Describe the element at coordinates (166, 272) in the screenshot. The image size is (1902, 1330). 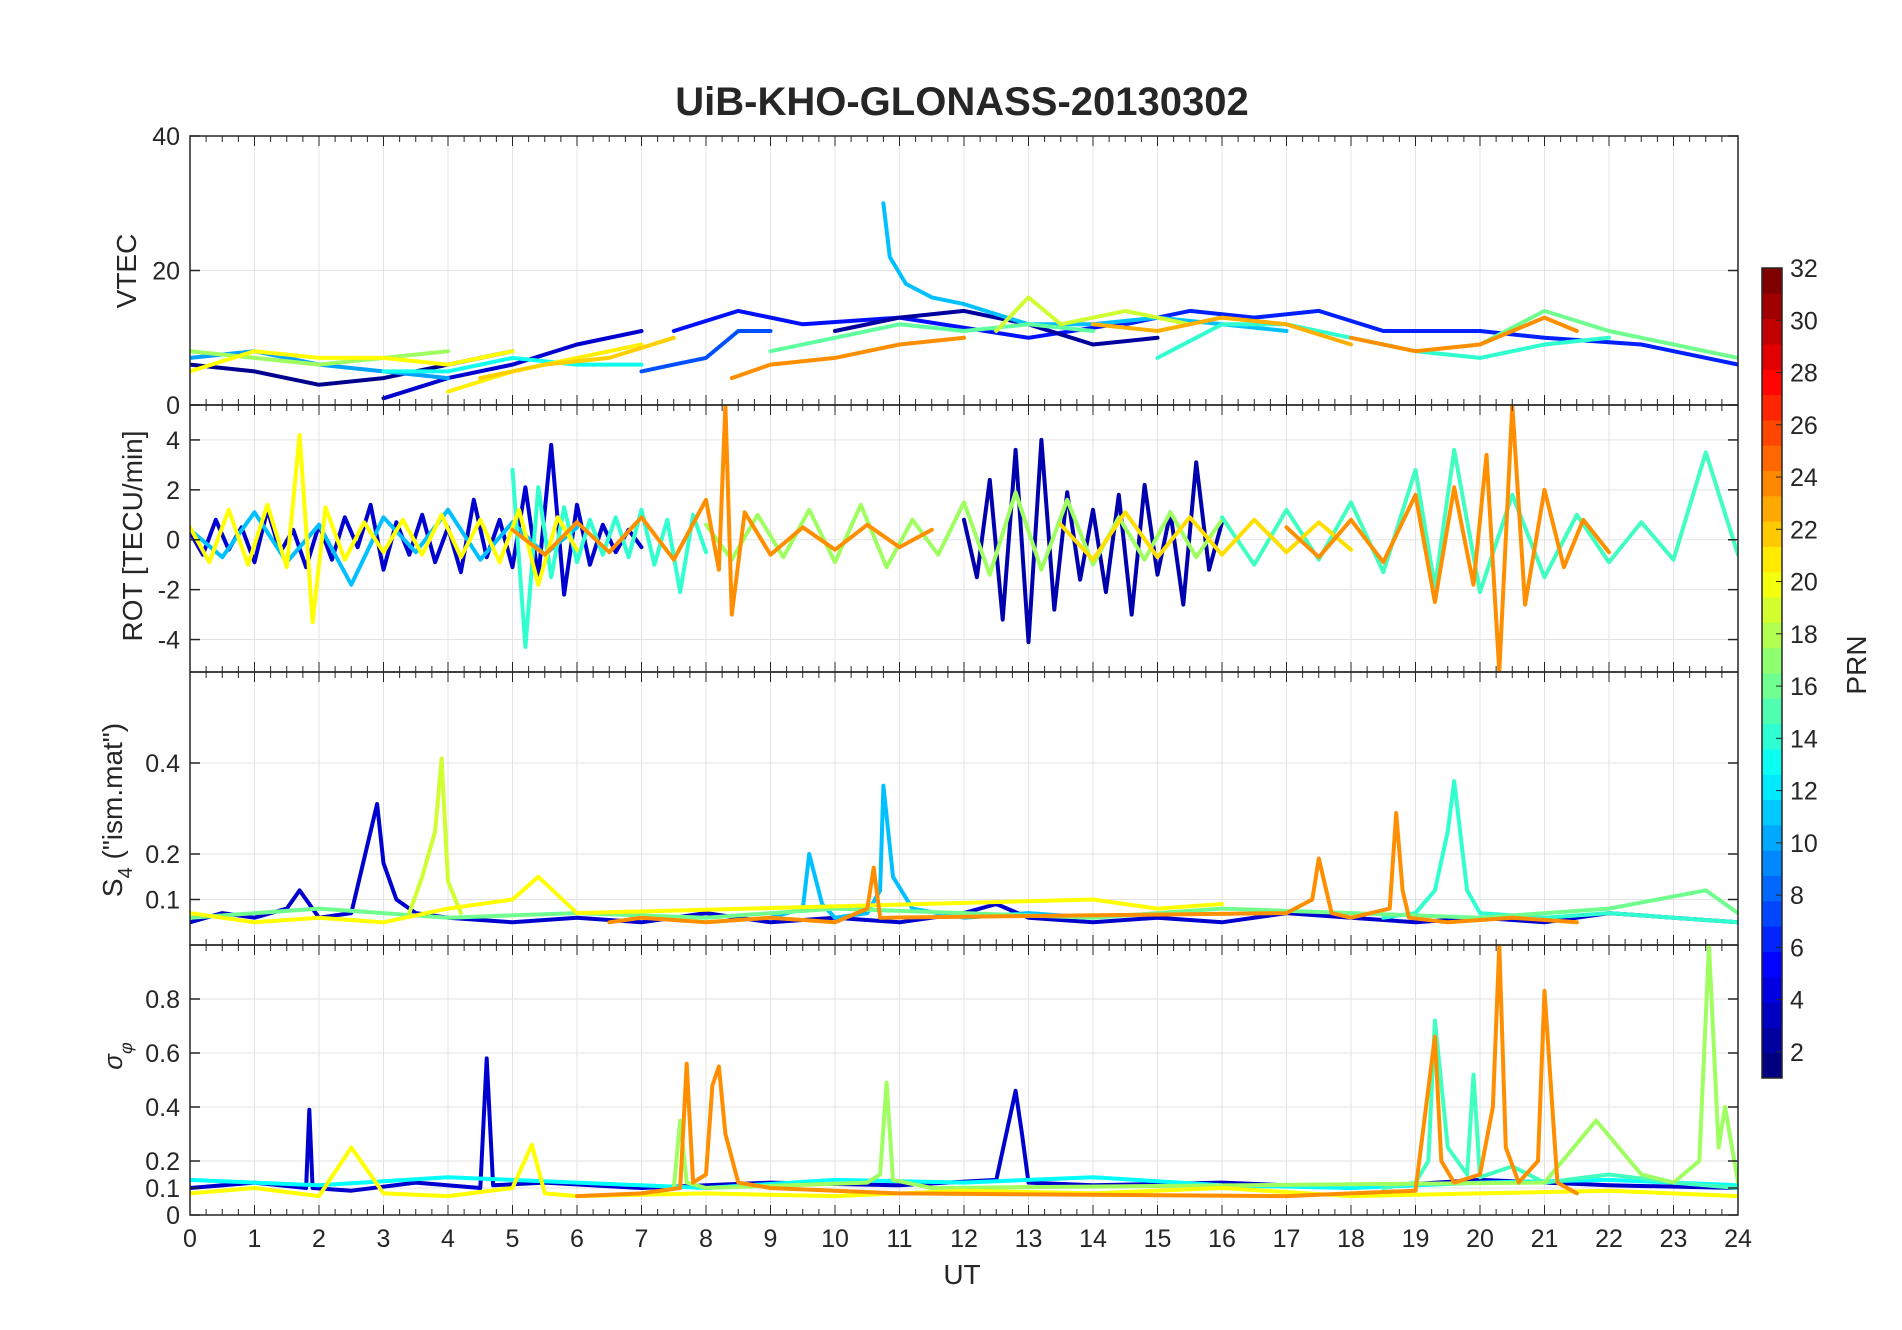
I see `y-tick-label: 20` at that location.